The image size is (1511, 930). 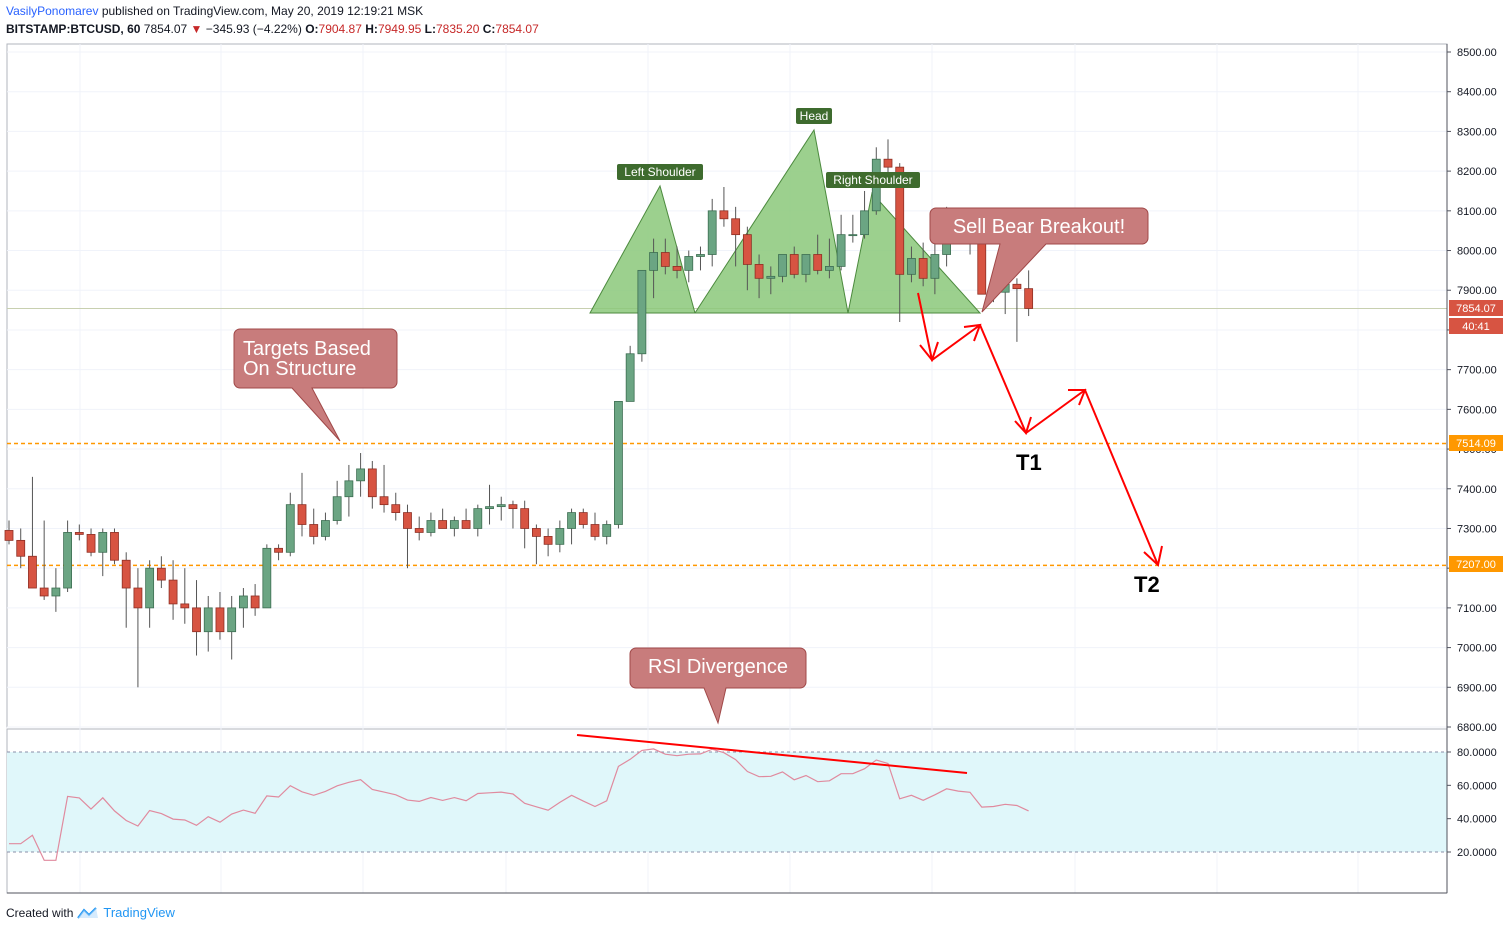 What do you see at coordinates (307, 349) in the screenshot?
I see `svg-text: Targets Based` at bounding box center [307, 349].